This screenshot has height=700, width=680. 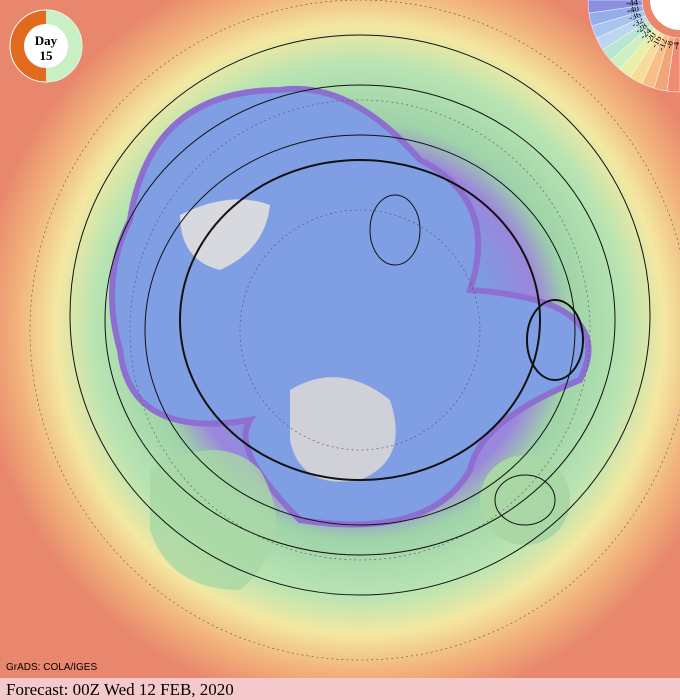 I want to click on legend-swatch, so click(x=615, y=7).